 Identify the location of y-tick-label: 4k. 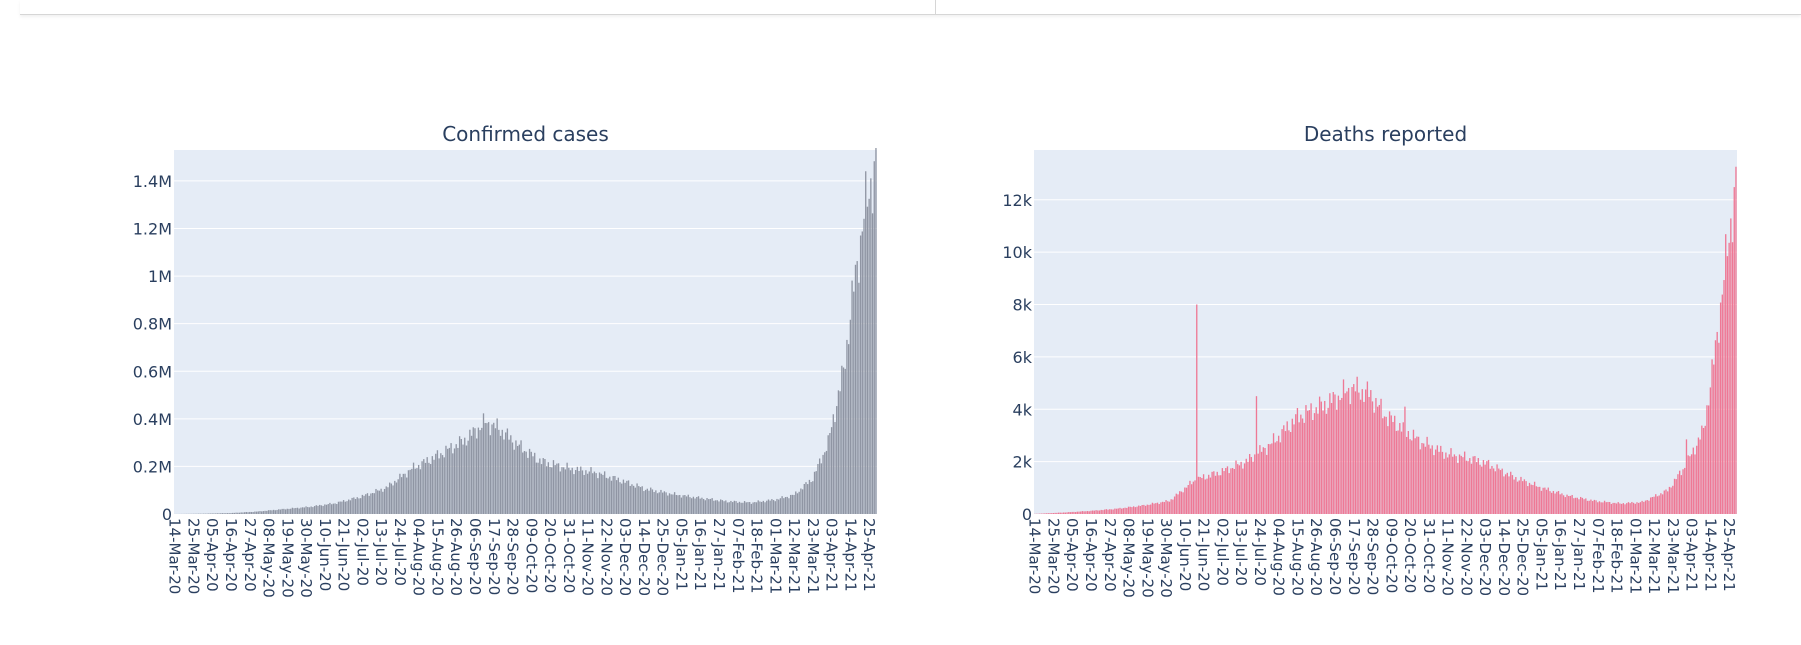
(1023, 409).